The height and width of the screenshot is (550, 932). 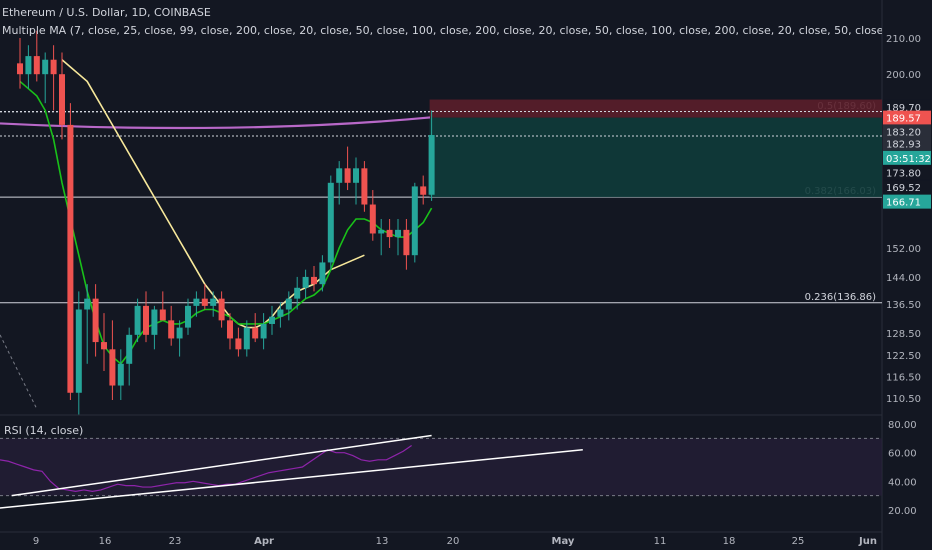 I want to click on price-tick-label: 173.80, so click(x=903, y=174).